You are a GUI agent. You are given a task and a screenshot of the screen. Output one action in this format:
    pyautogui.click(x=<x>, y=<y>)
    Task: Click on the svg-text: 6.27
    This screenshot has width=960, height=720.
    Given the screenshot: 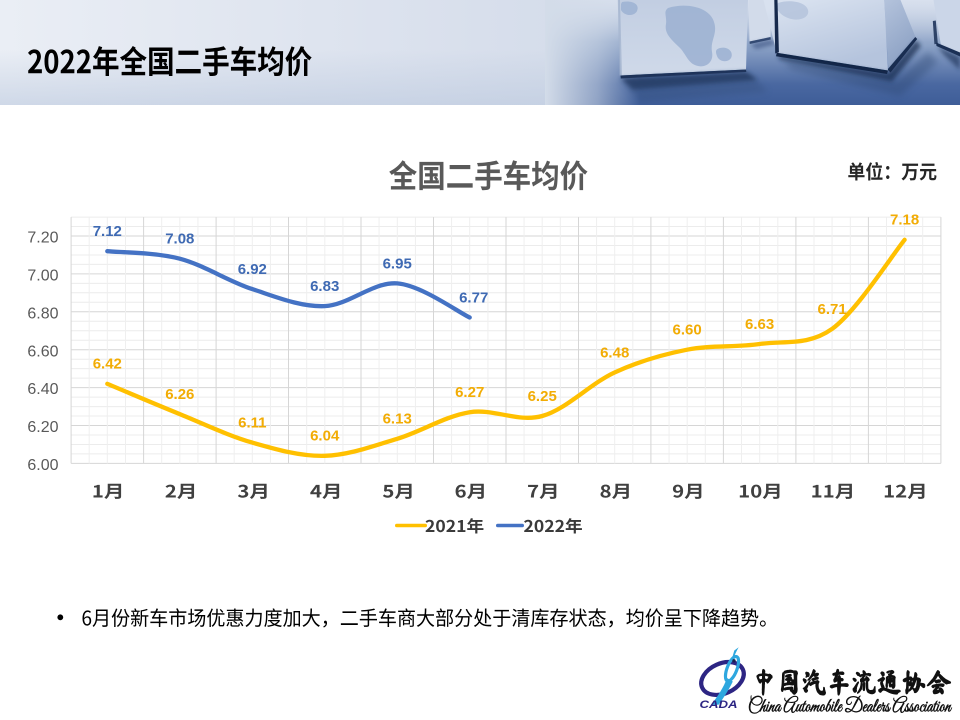 What is the action you would take?
    pyautogui.click(x=469, y=392)
    